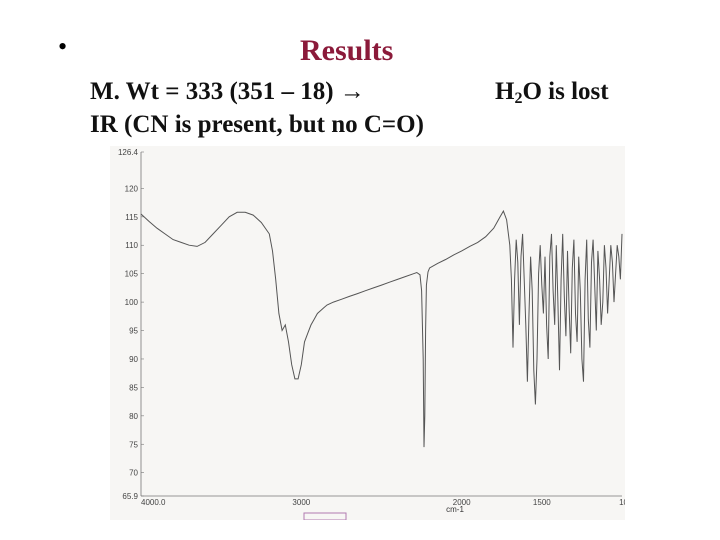 This screenshot has height=540, width=720. What do you see at coordinates (462, 502) in the screenshot?
I see `x-tick-label: 2000` at bounding box center [462, 502].